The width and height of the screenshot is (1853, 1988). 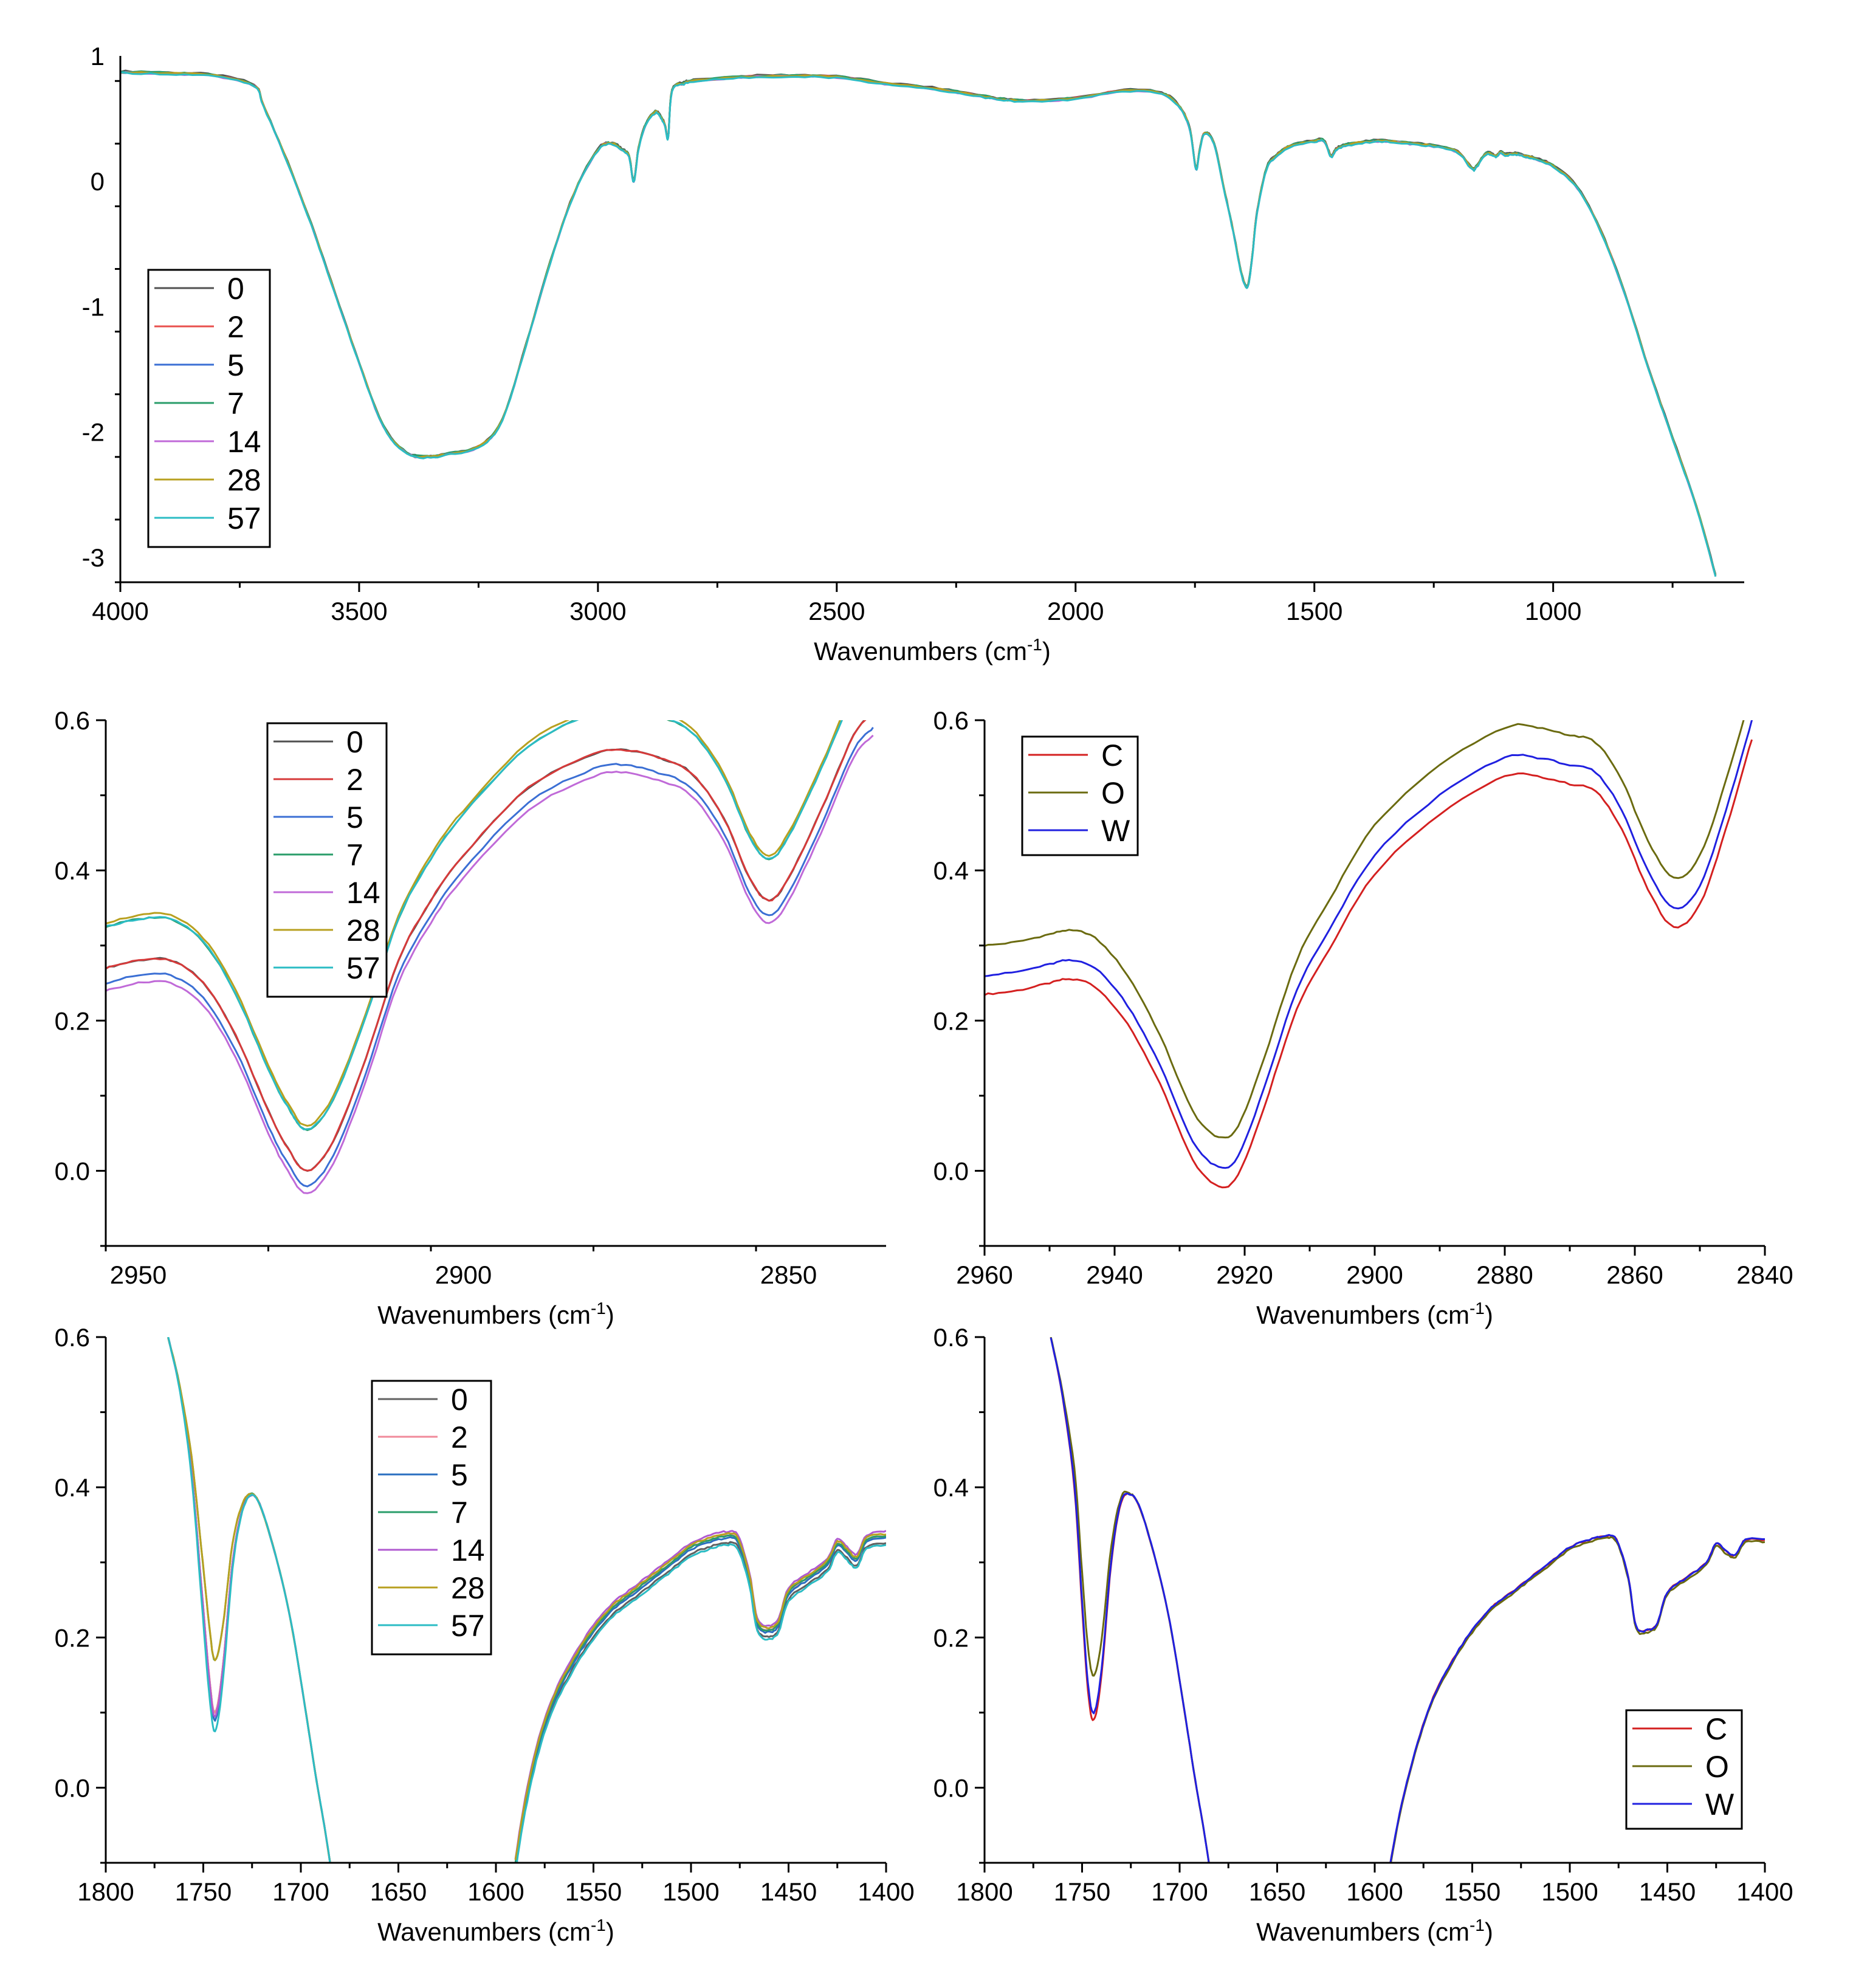 I want to click on x-tick-label: 1750, so click(x=1082, y=1891).